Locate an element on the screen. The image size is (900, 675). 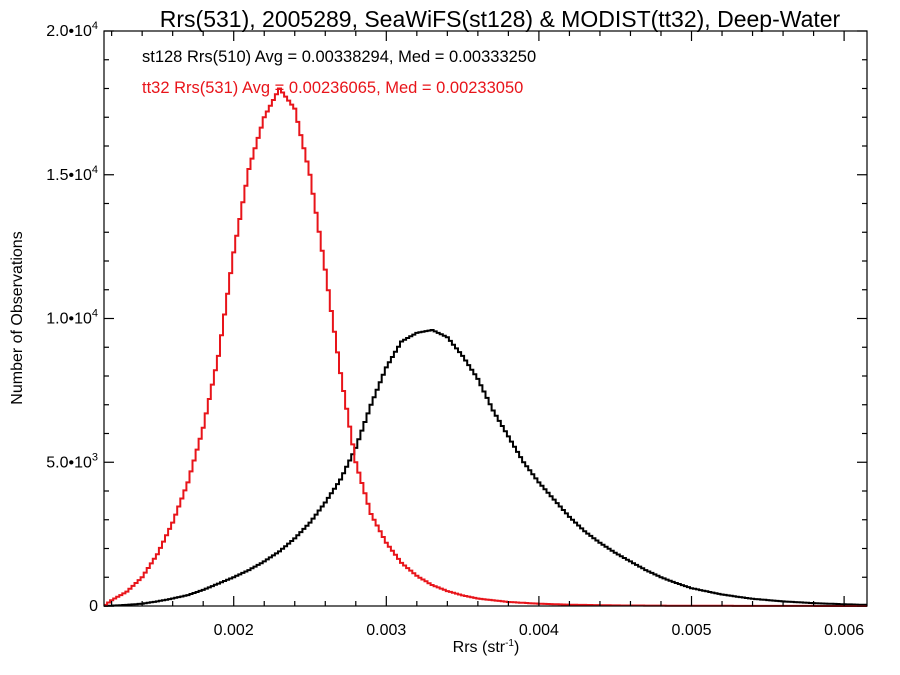
x-axis-label-close: ) is located at coordinates (516, 647).